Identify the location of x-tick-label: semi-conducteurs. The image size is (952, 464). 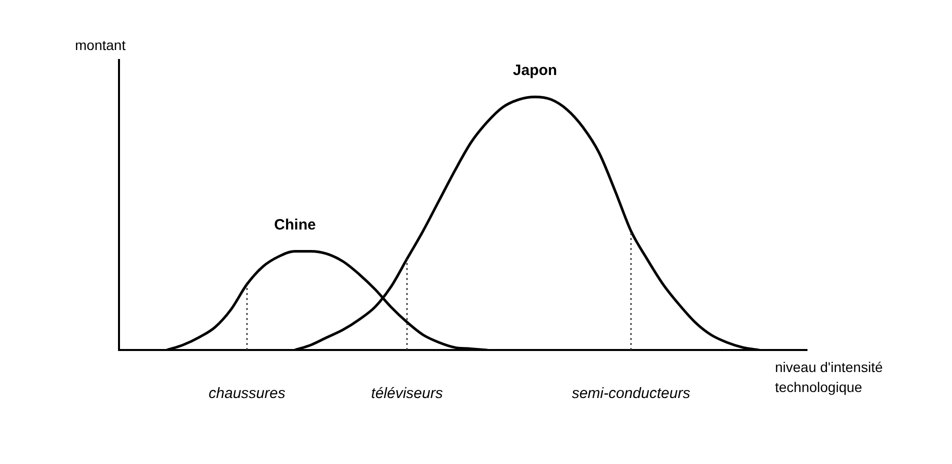
(631, 393).